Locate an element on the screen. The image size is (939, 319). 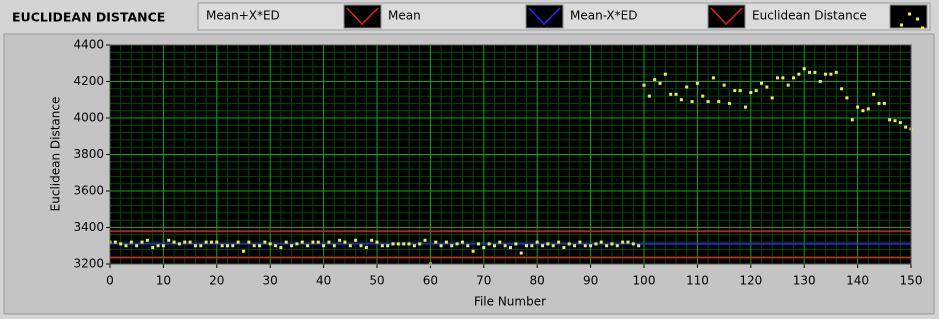
x-tick-label: 90 is located at coordinates (590, 281).